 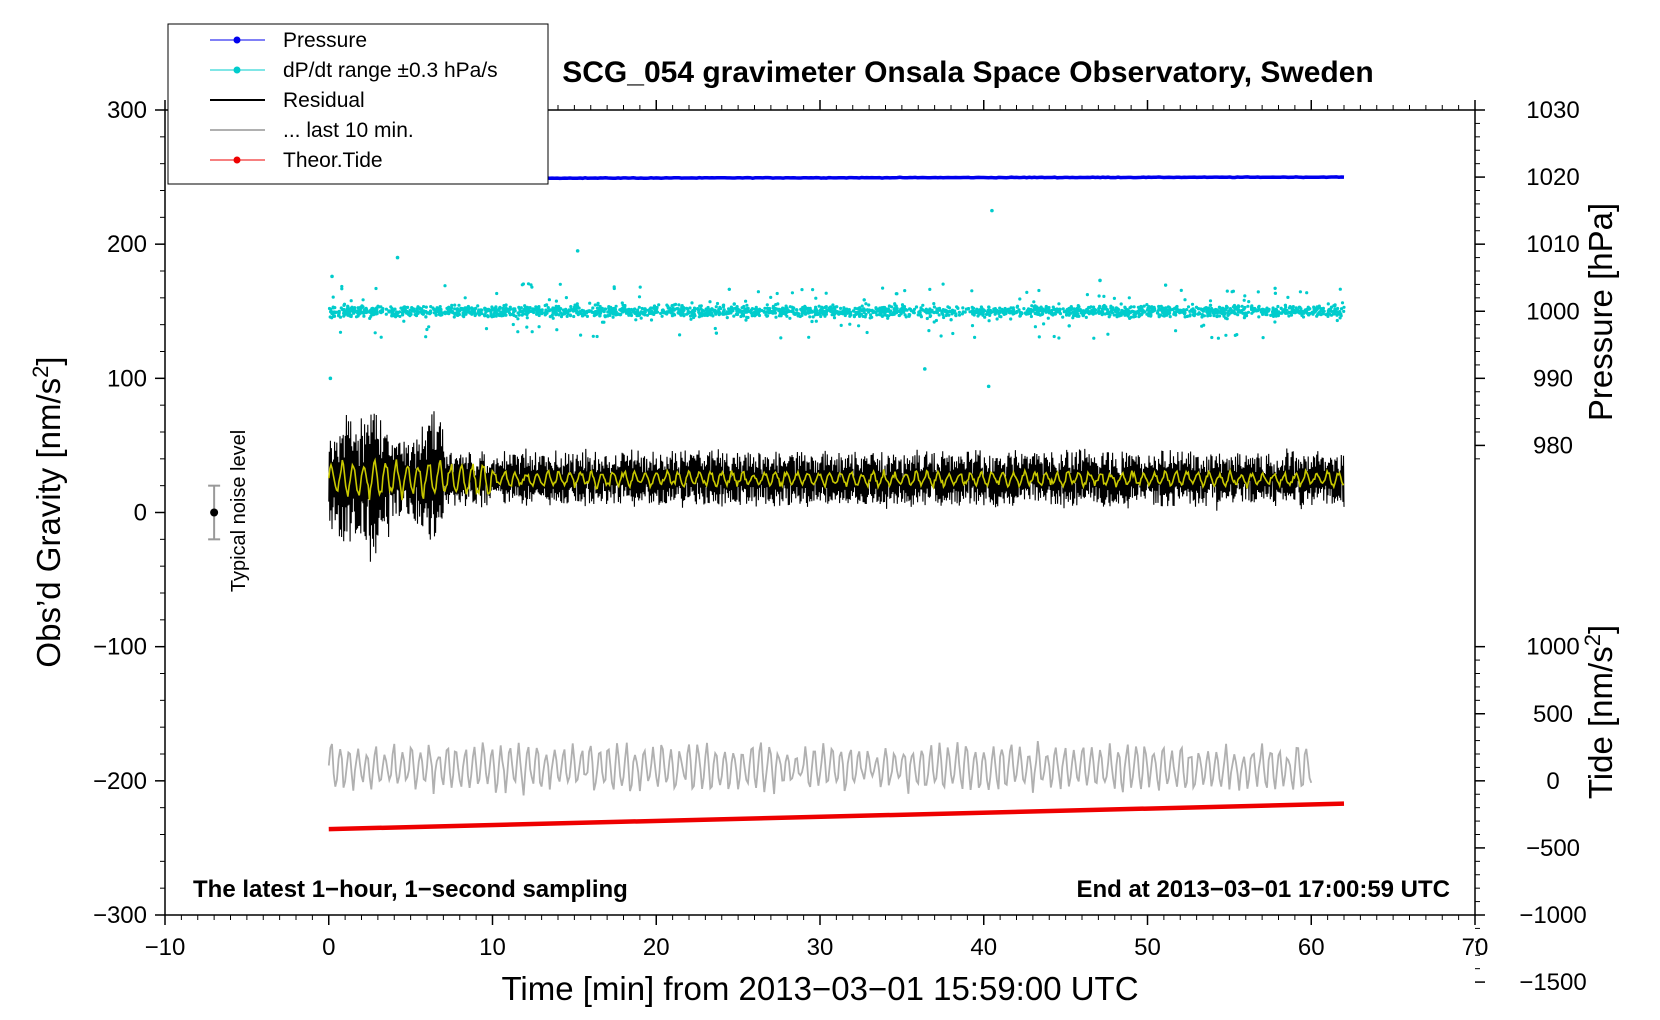 I want to click on pressure-tick-label: 1020, so click(x=1552, y=177).